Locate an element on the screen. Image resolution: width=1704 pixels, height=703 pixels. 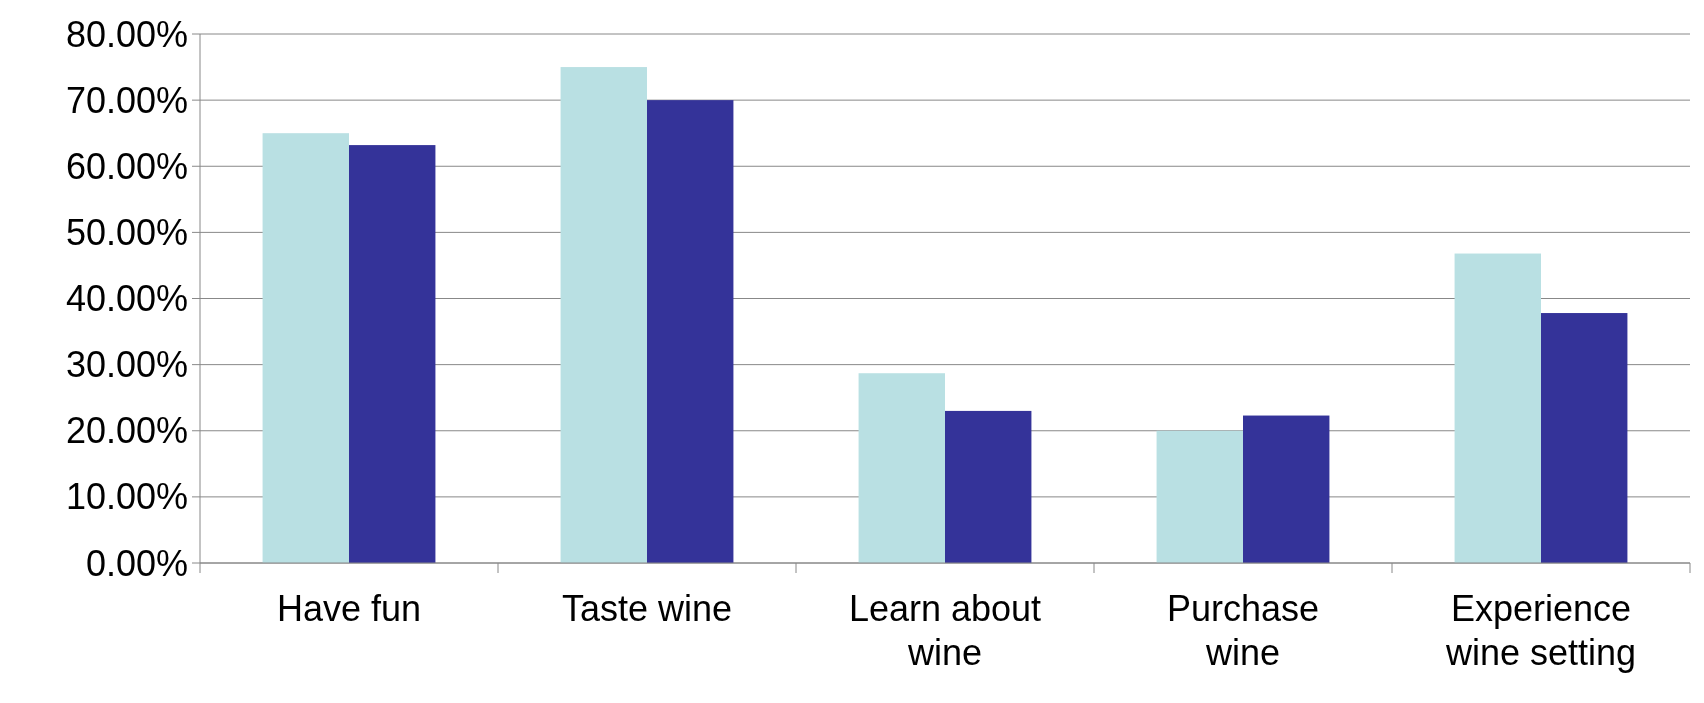
x-tick-label: Learn about wine is located at coordinates (945, 630).